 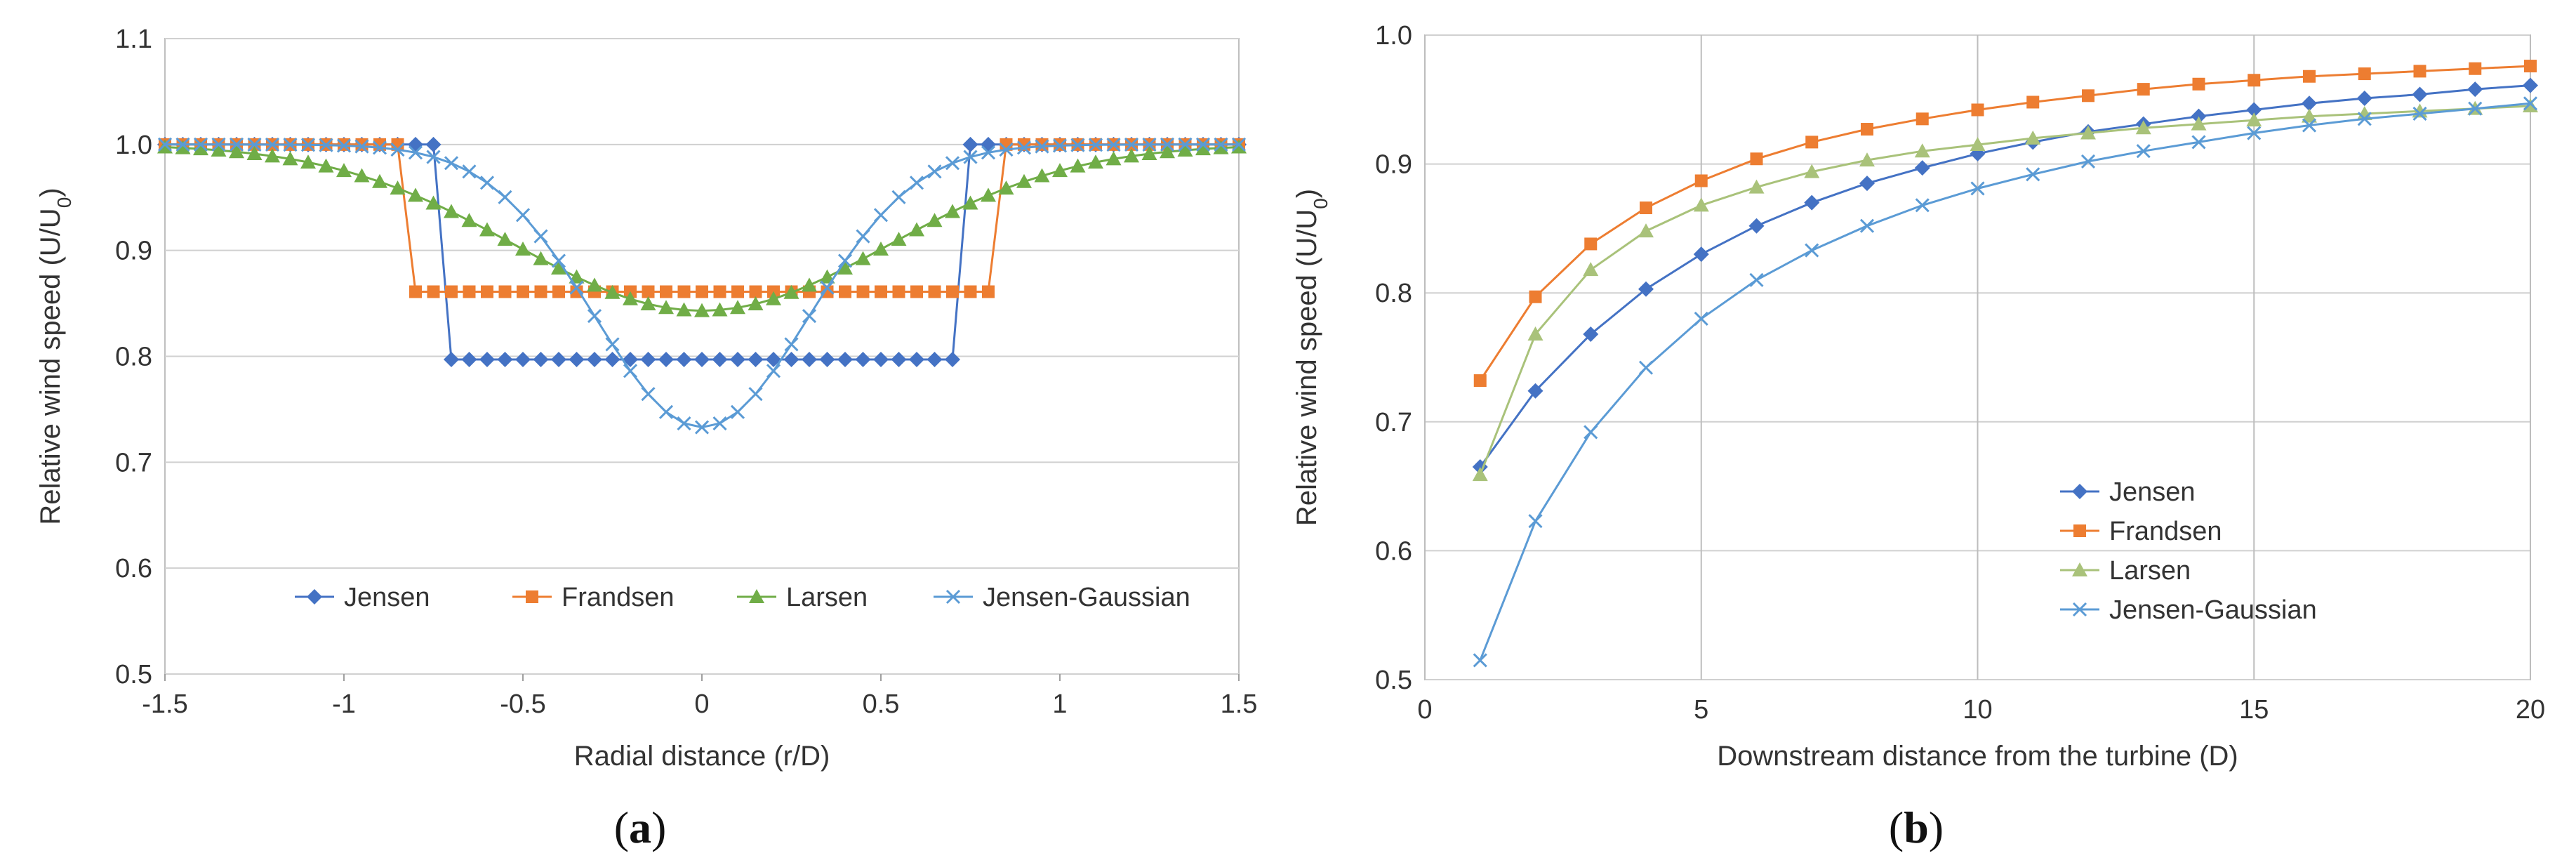 What do you see at coordinates (1240, 704) in the screenshot?
I see `x-tick-label: 1.5` at bounding box center [1240, 704].